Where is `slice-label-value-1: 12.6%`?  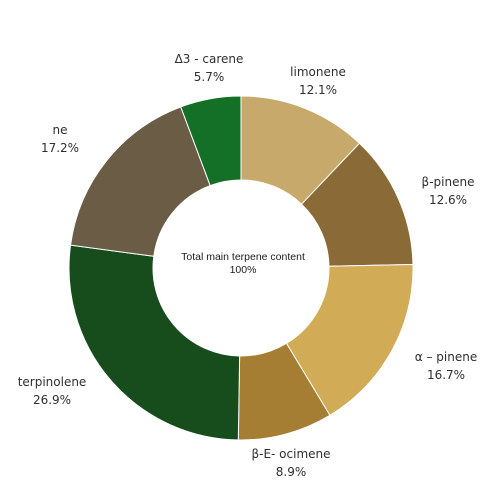 slice-label-value-1: 12.6% is located at coordinates (448, 200).